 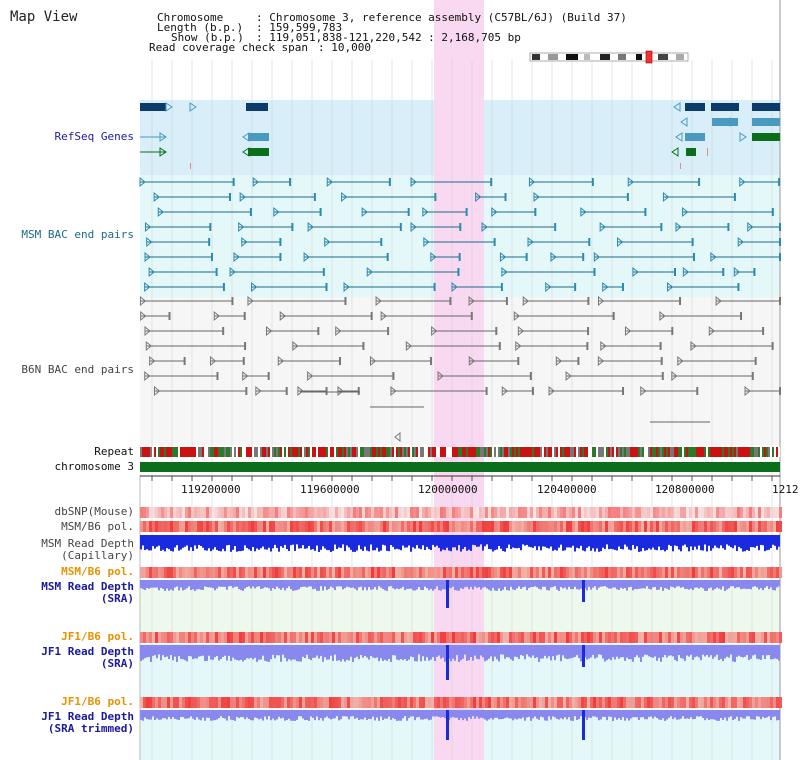 What do you see at coordinates (87, 543) in the screenshot?
I see `track-label-msm-depth-capillary: MSM Read Depth` at bounding box center [87, 543].